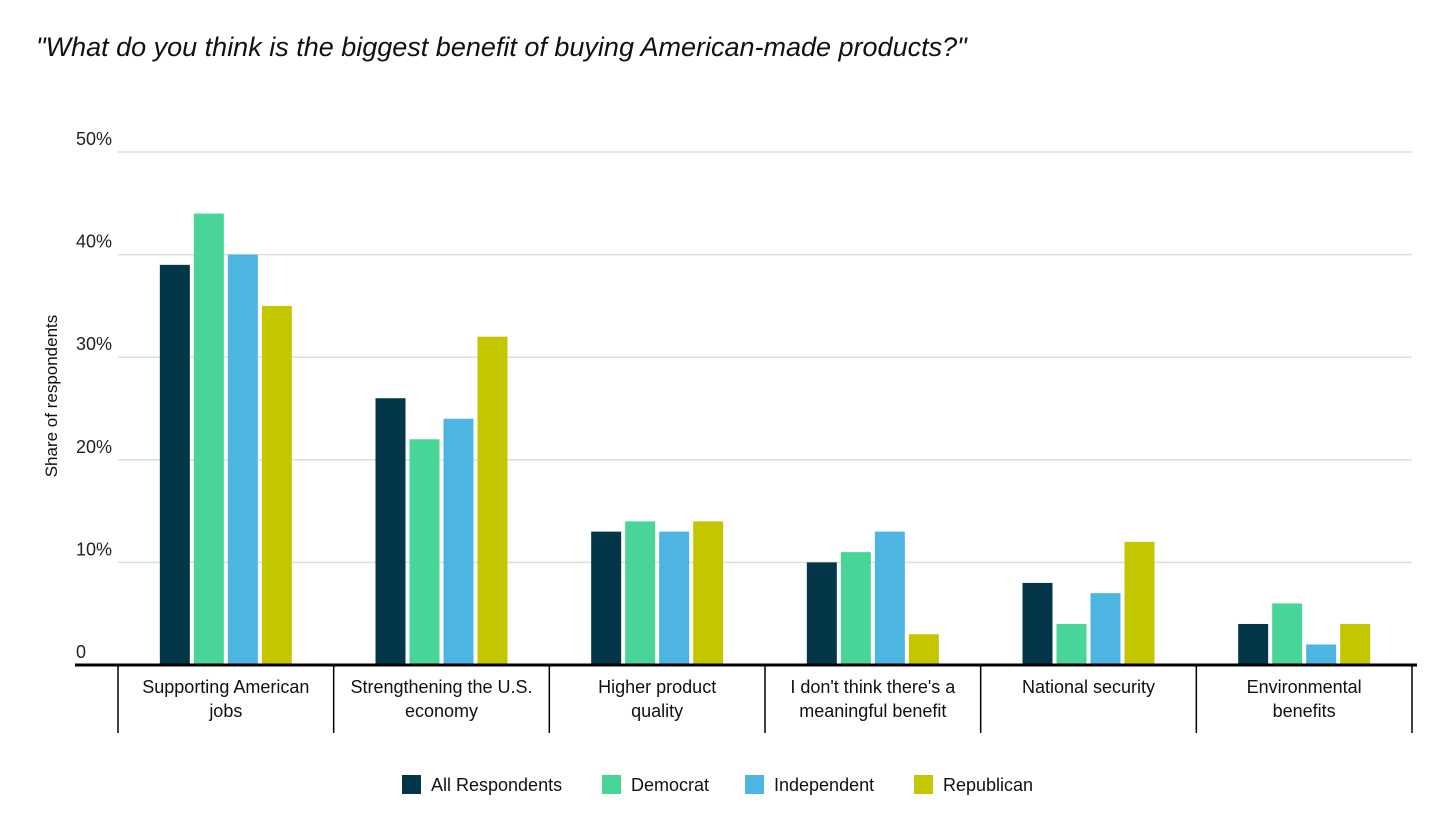 This screenshot has width=1450, height=825. I want to click on x-tick-label: National security, so click(1088, 687).